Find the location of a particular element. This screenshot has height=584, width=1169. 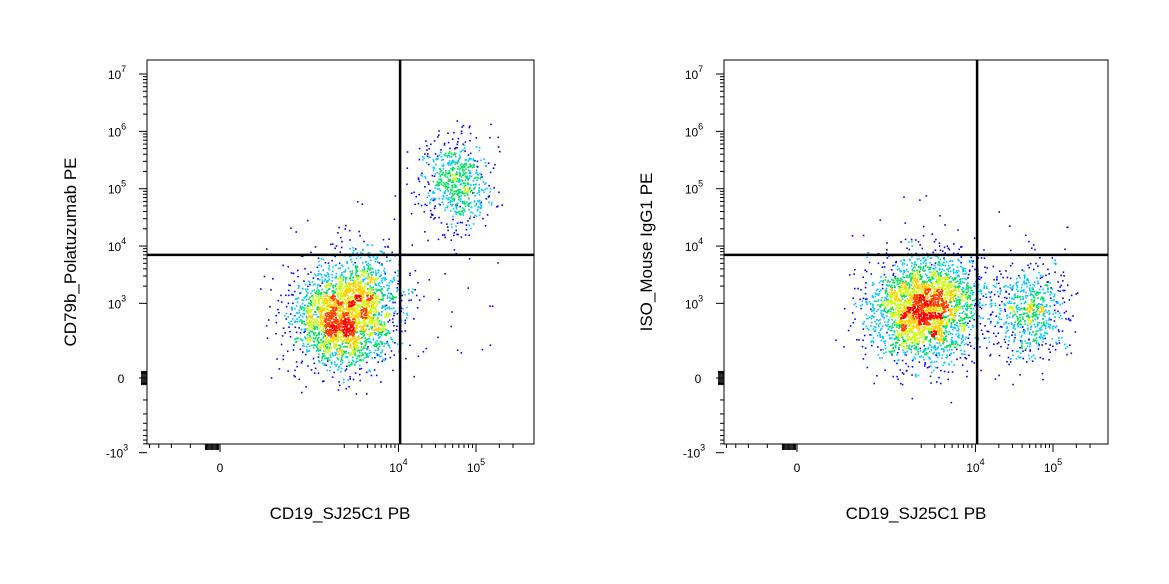

x-tick-exponent: 5 is located at coordinates (482, 462).